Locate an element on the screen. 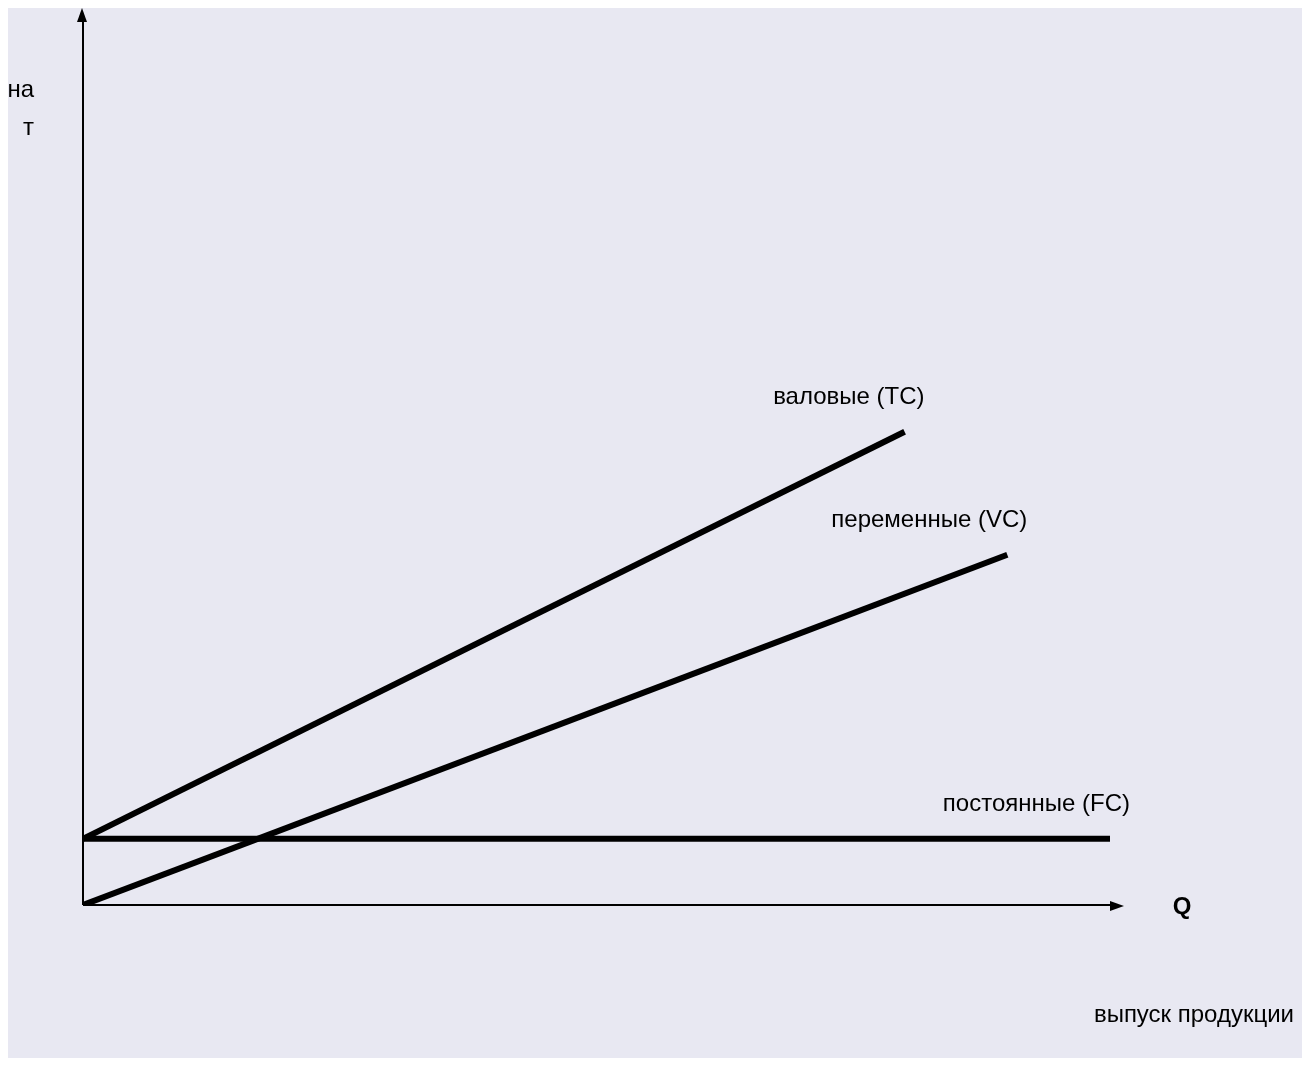  series-label: валовые (TC) is located at coordinates (849, 395).